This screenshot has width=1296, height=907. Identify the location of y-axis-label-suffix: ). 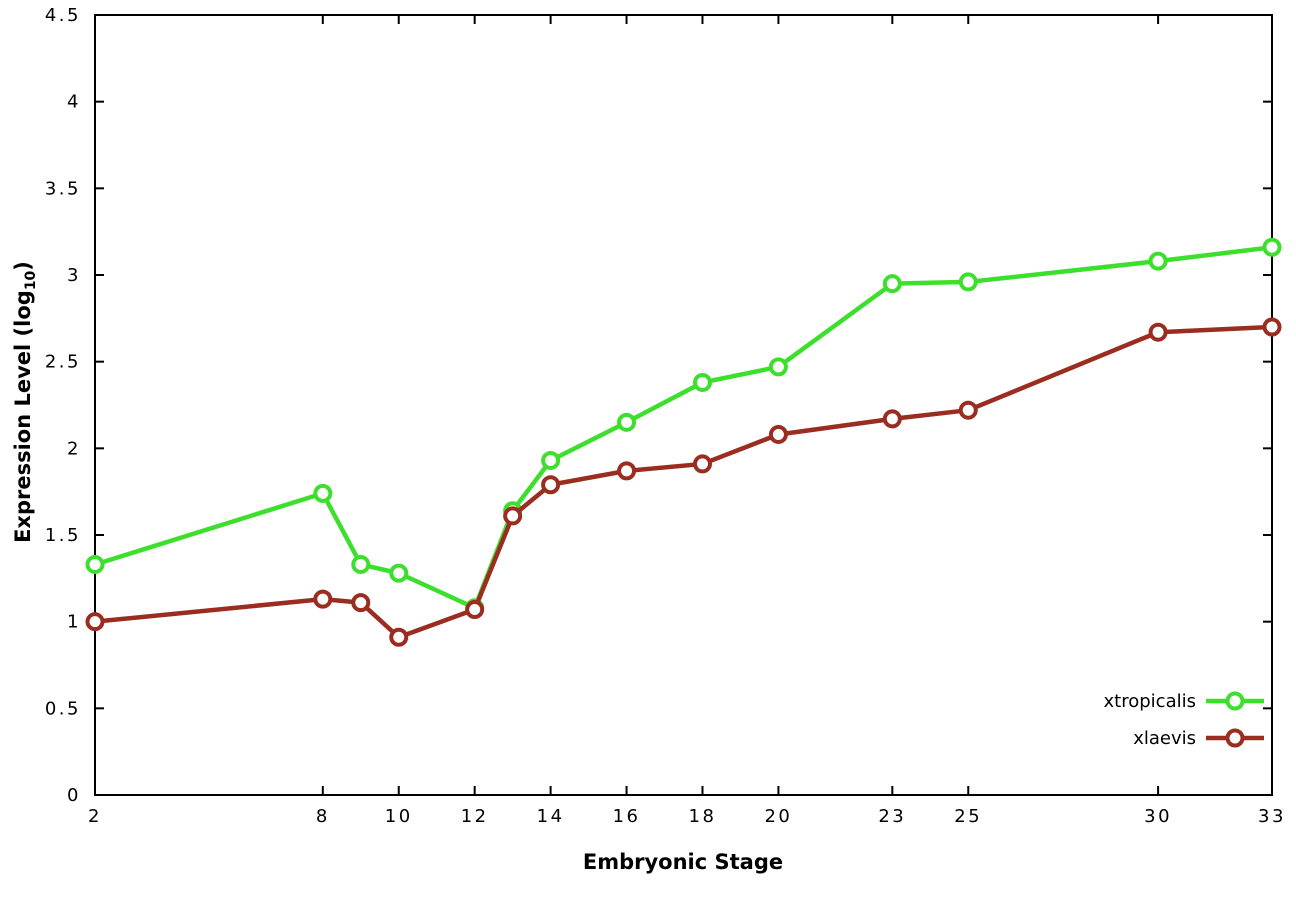
(22, 266).